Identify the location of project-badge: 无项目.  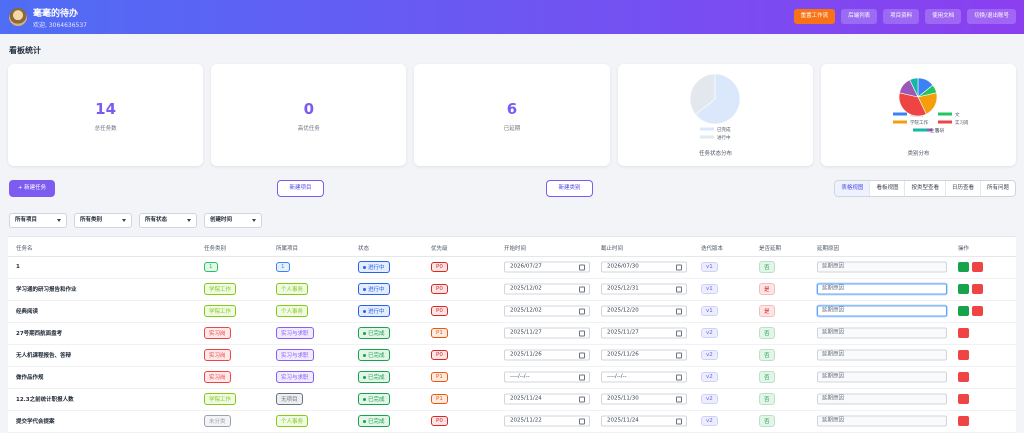
(289, 399).